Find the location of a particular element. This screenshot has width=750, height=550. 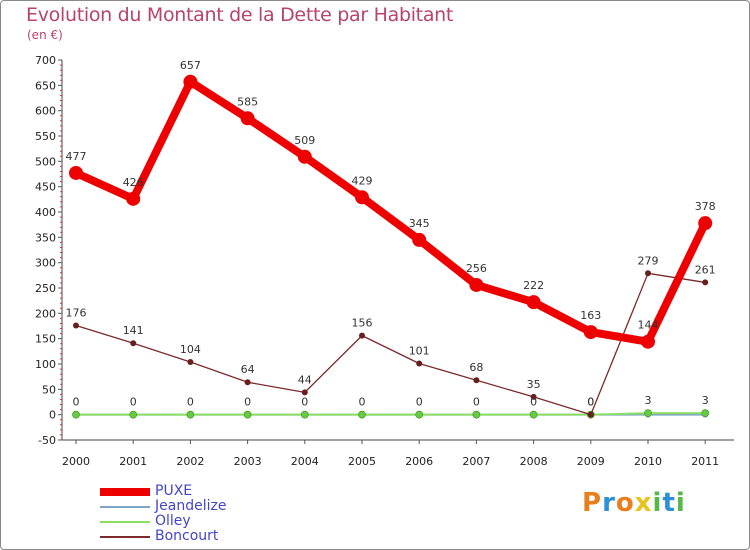

legend-item-boncourt: Boncourt is located at coordinates (200, 536).